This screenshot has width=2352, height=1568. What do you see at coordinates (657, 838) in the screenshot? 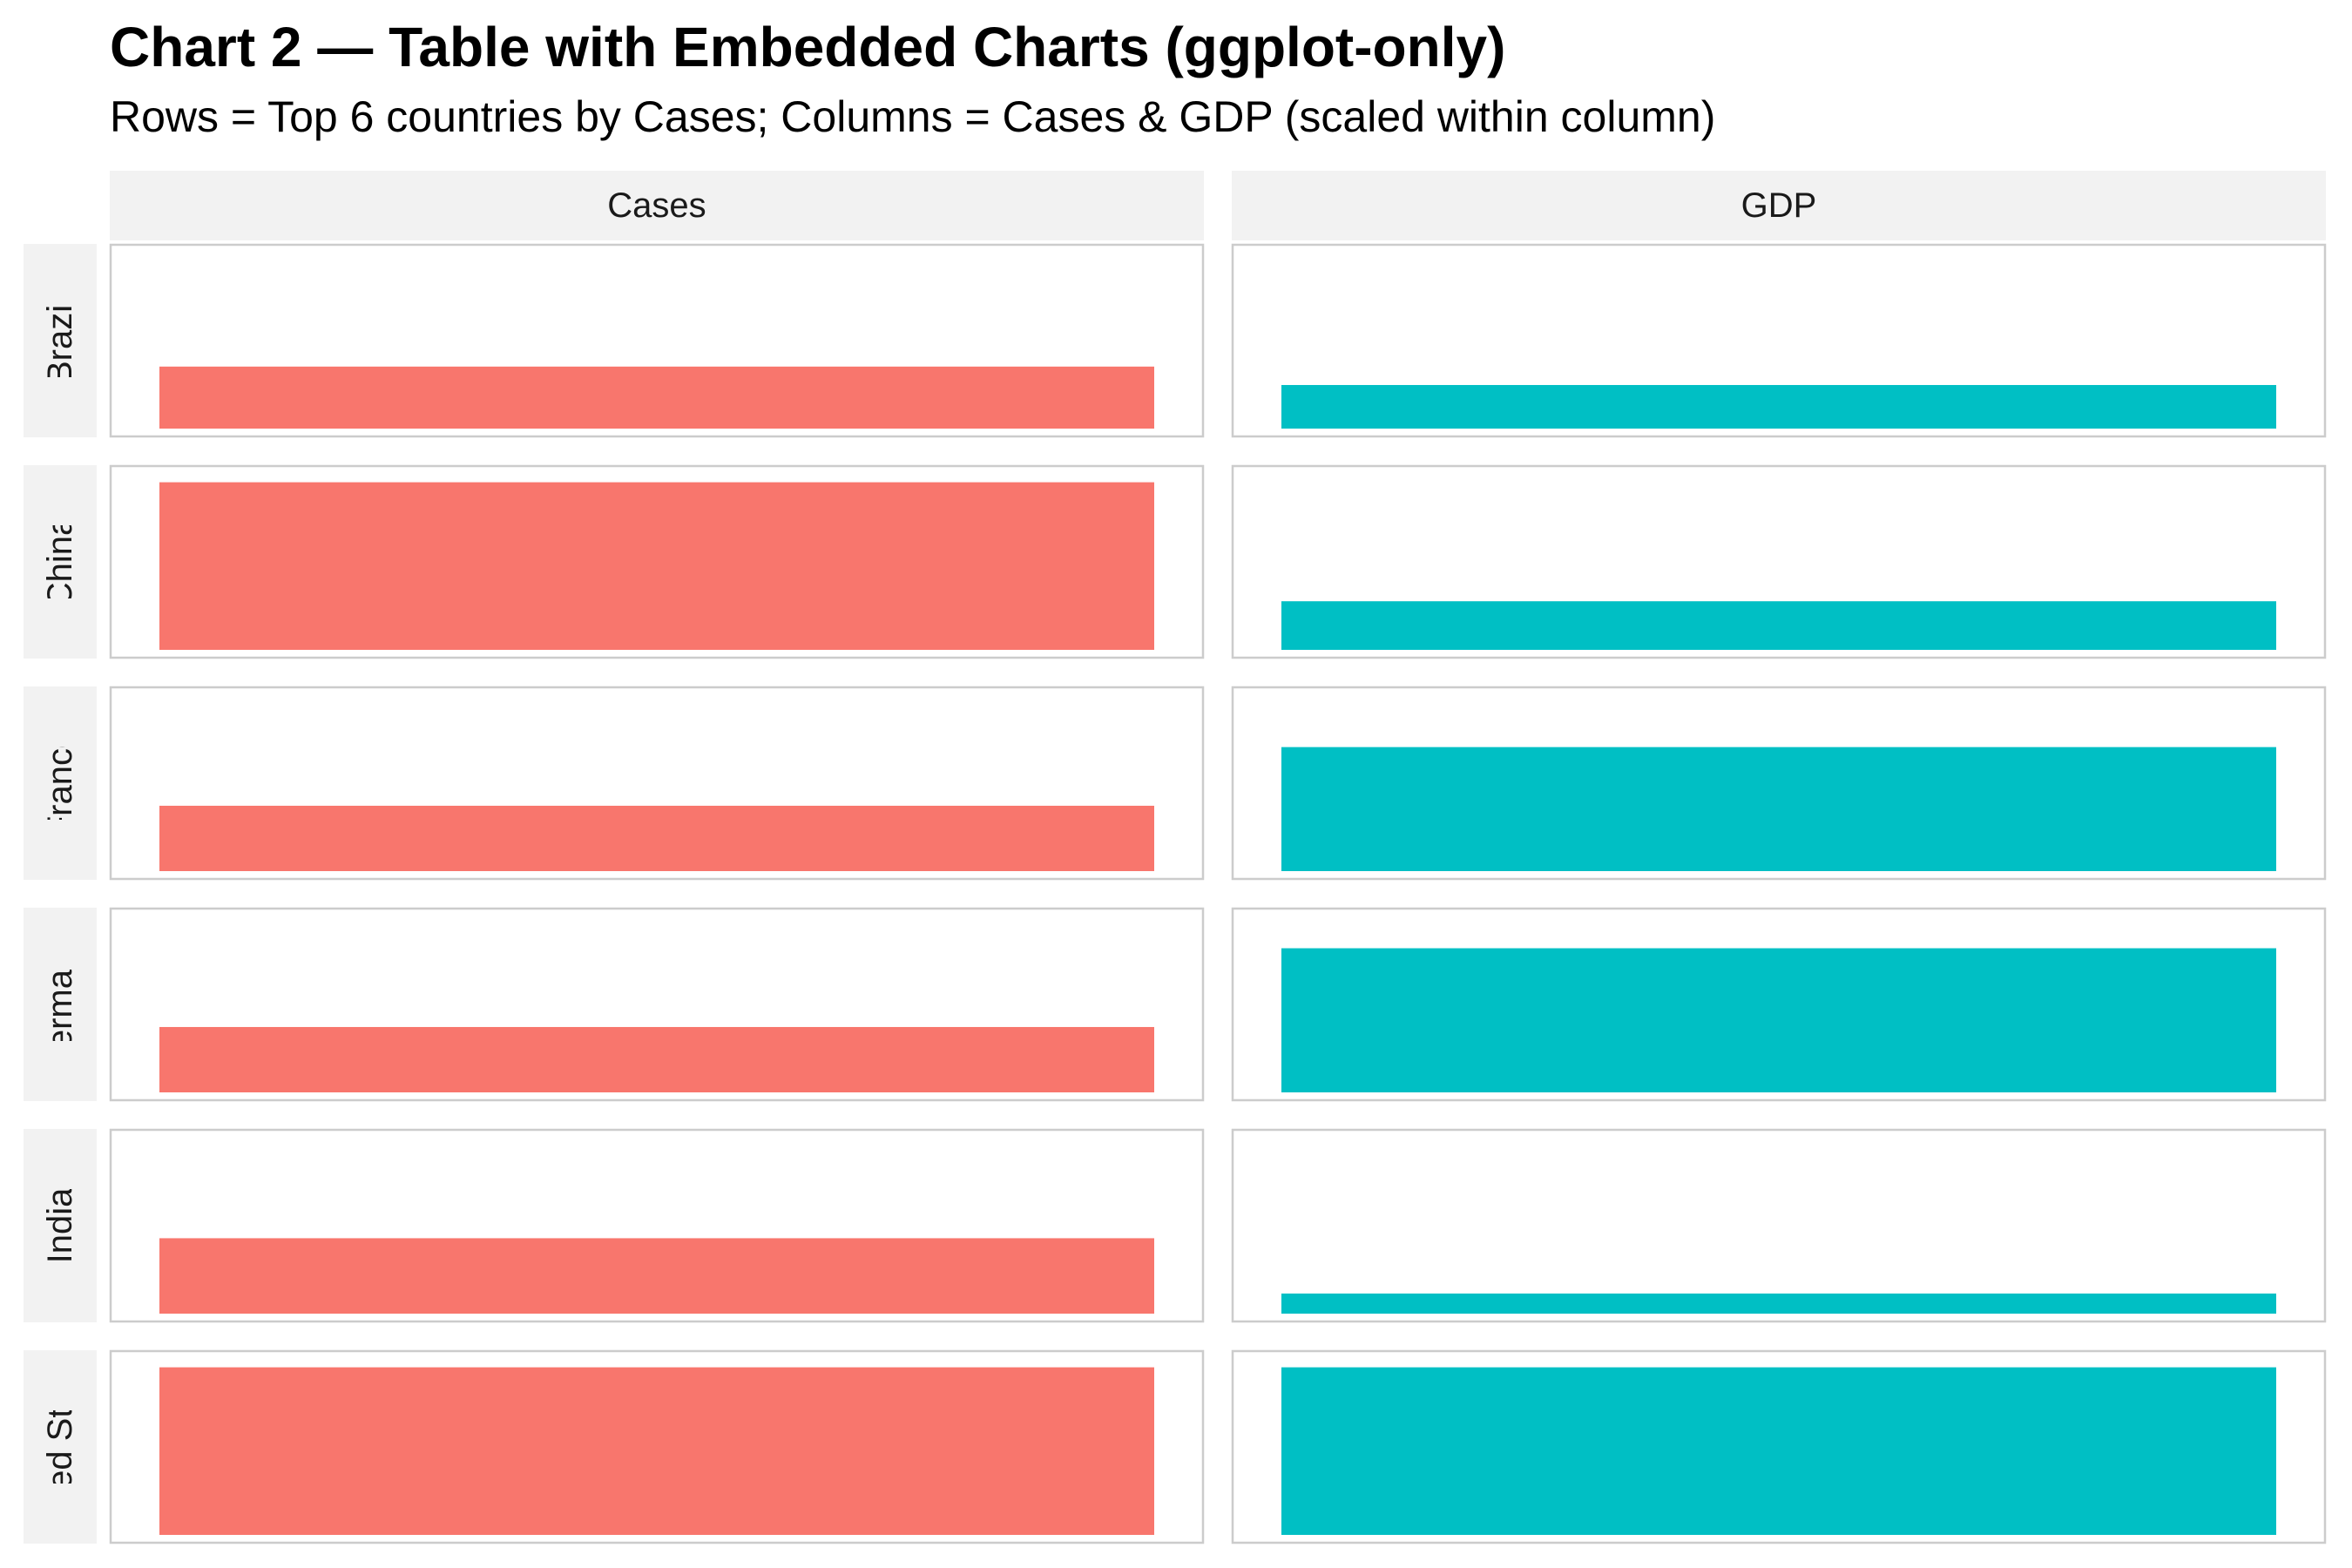
I see `bar-france-cases` at bounding box center [657, 838].